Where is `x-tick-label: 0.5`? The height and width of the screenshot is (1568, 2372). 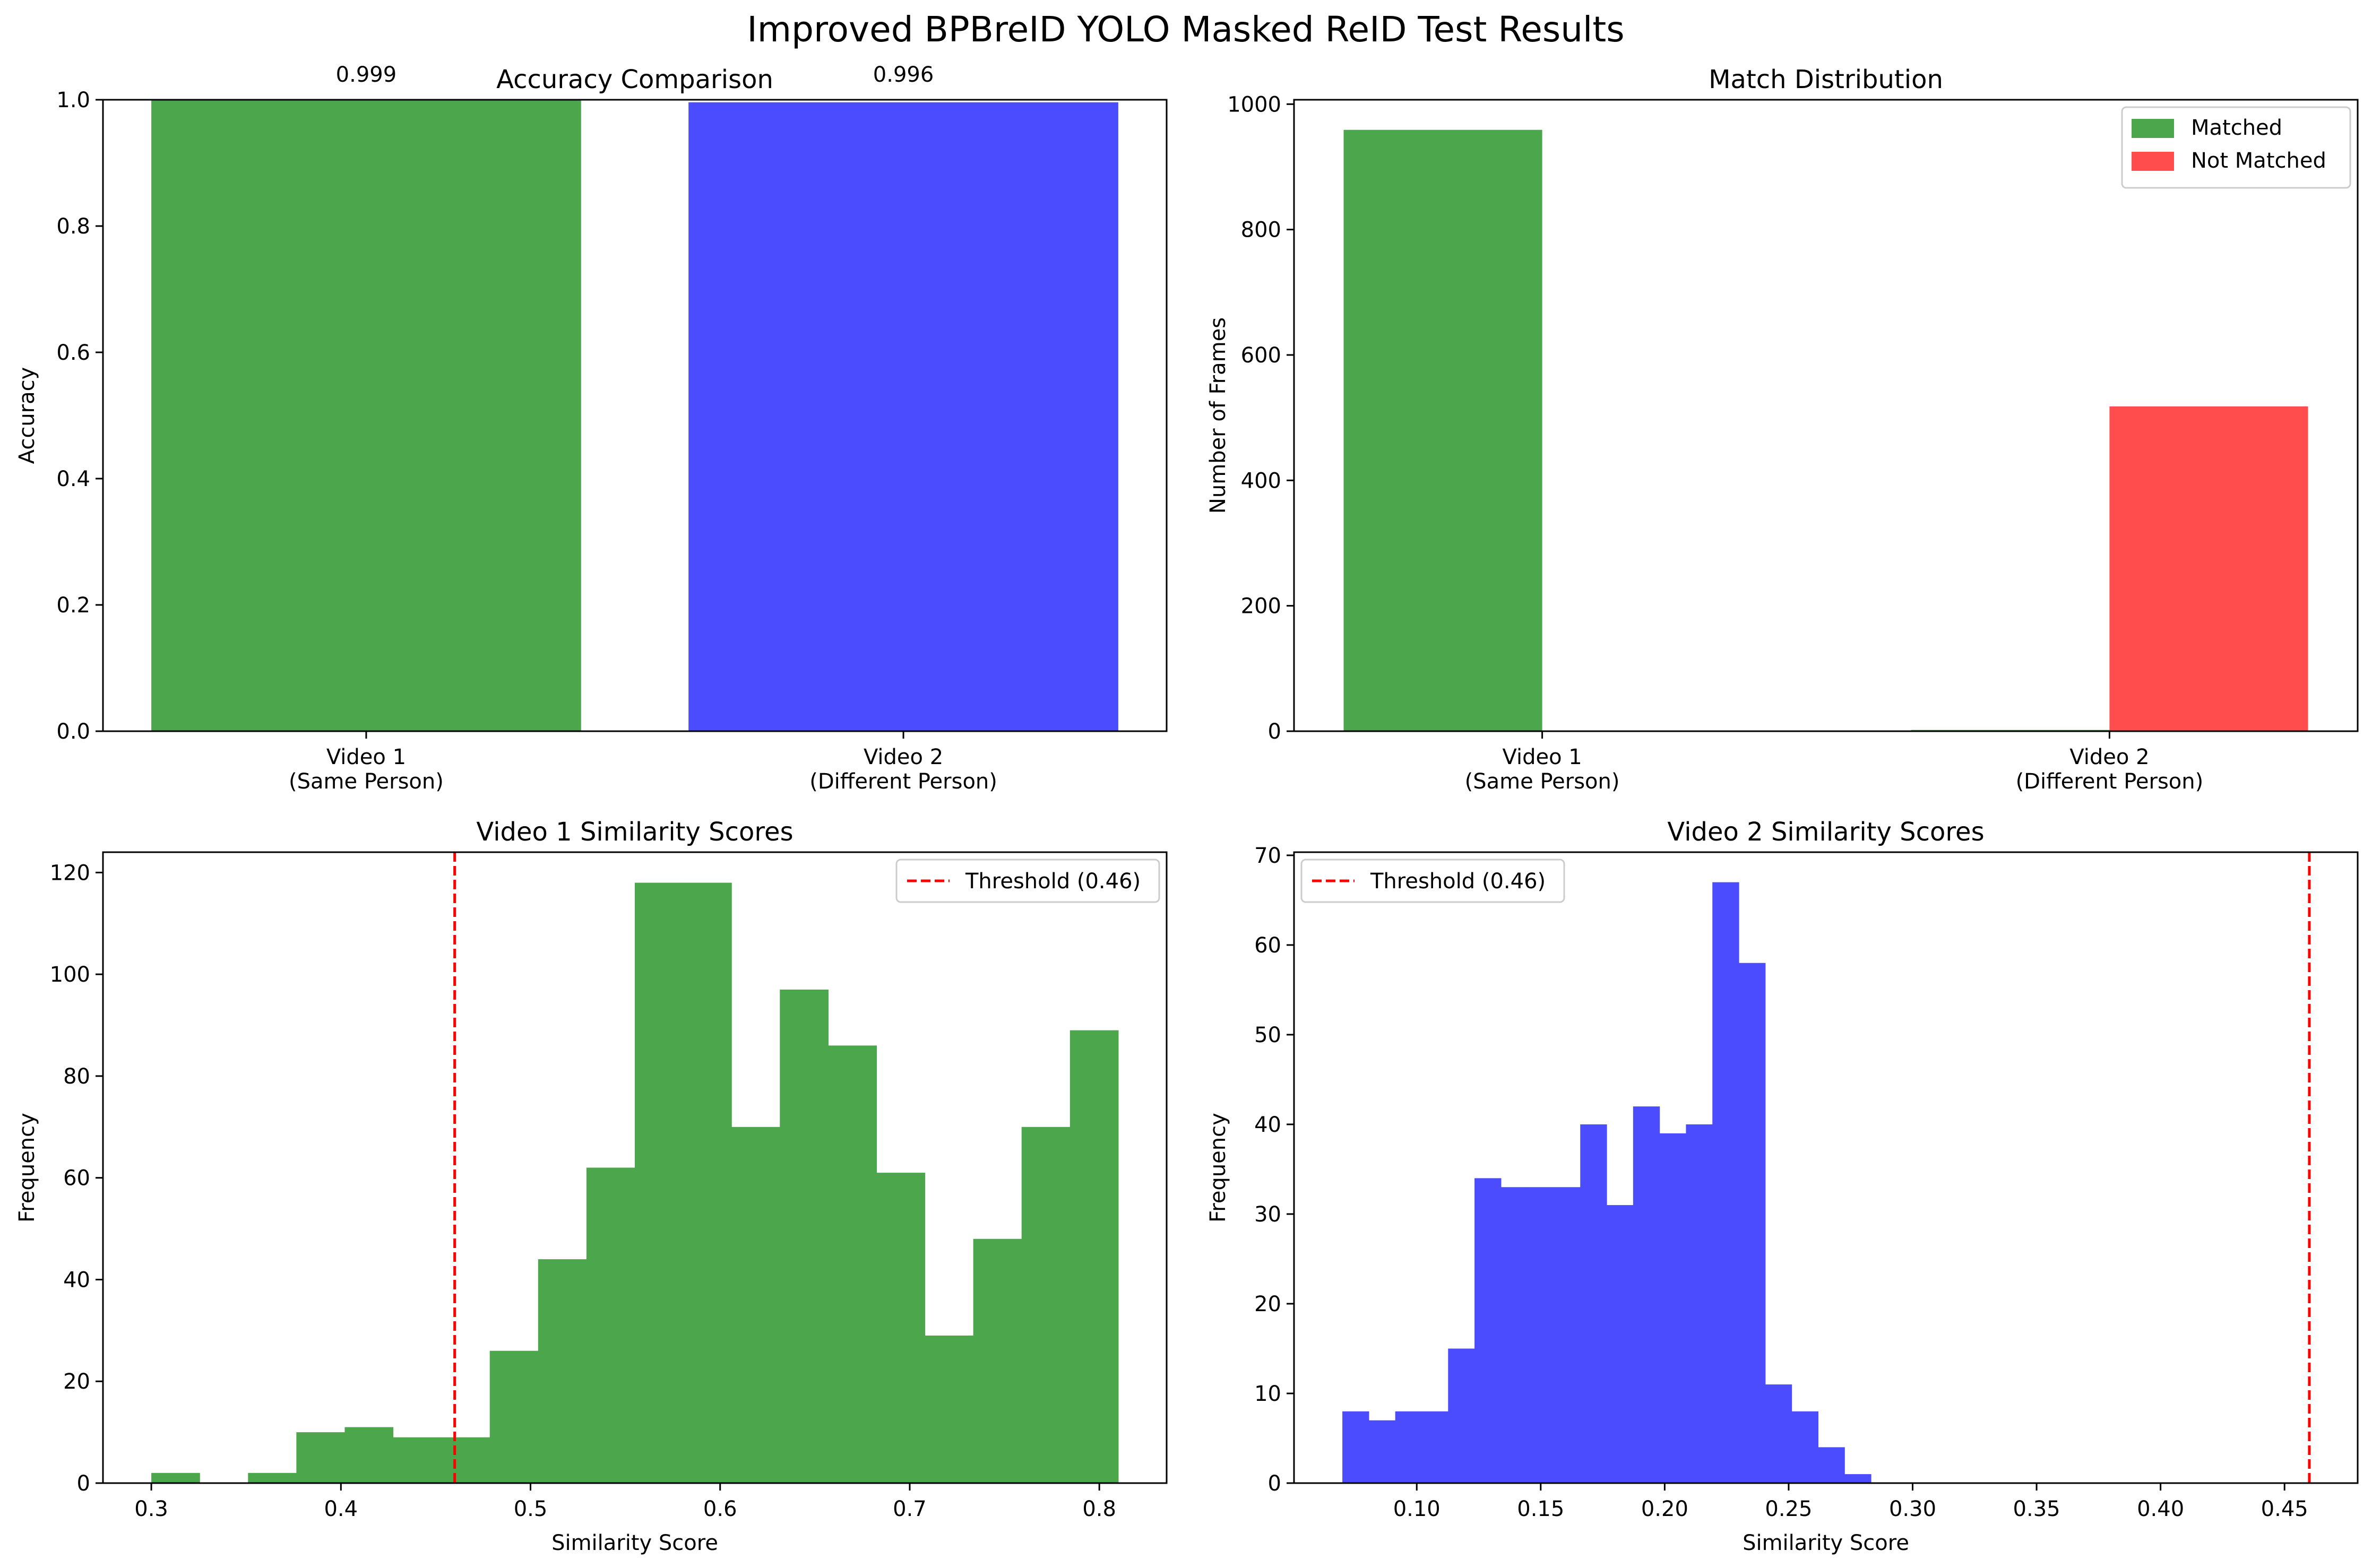
x-tick-label: 0.5 is located at coordinates (531, 1509).